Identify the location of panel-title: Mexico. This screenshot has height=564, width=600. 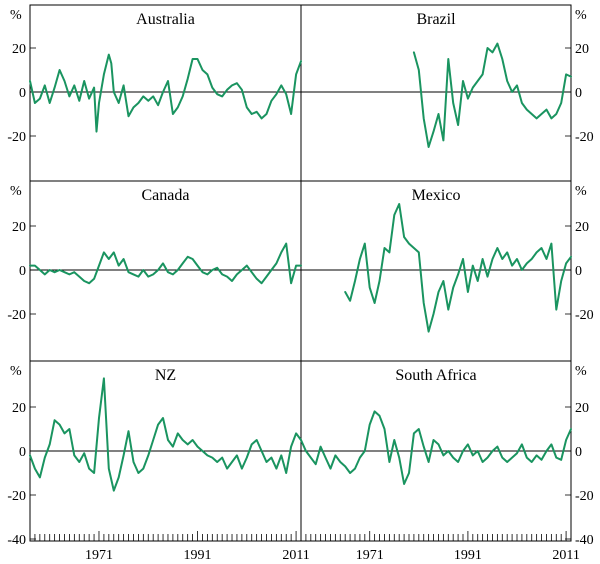
(436, 195).